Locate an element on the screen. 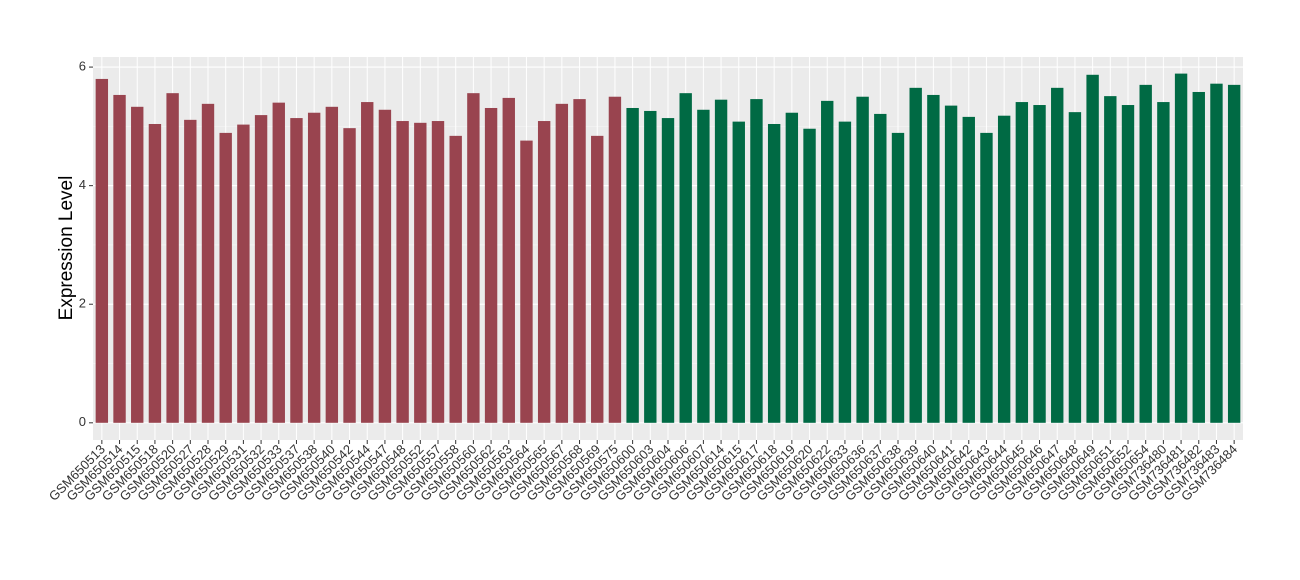 This screenshot has height=580, width=1300. y-tick-label: 2 is located at coordinates (82, 303).